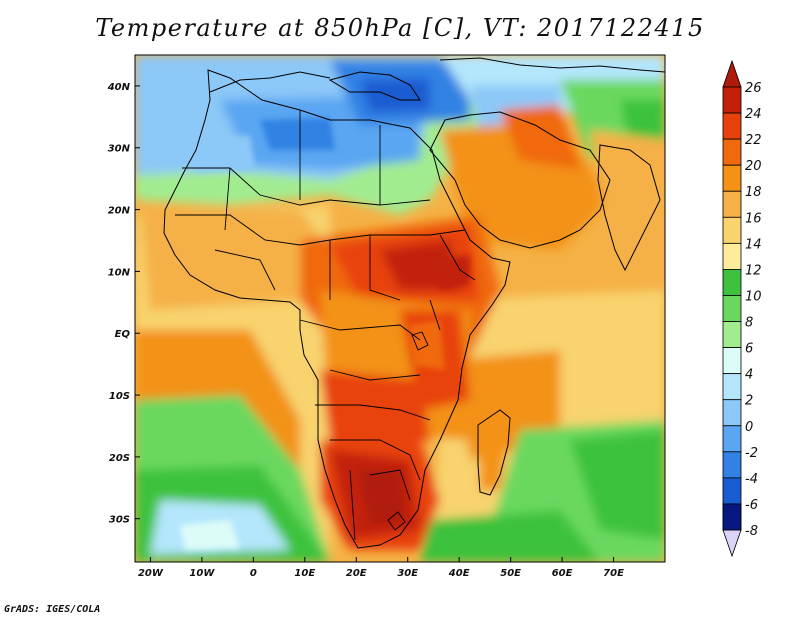 This screenshot has width=800, height=618. Describe the element at coordinates (119, 211) in the screenshot. I see `lat-tick-label: 20N` at that location.